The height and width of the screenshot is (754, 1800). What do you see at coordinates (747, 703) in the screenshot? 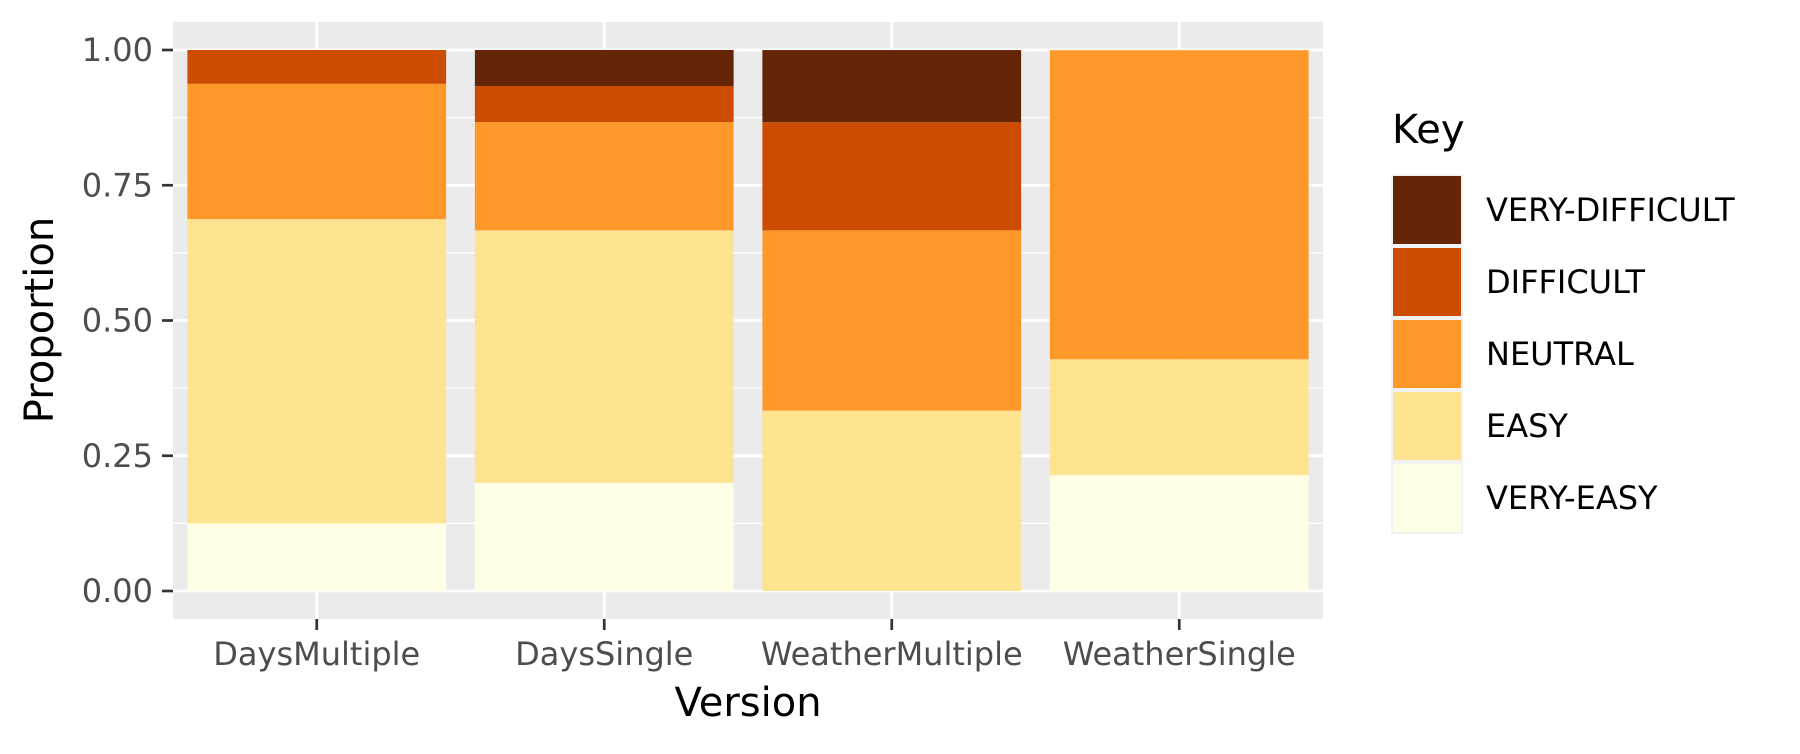
I see `x-axis-title: Version` at bounding box center [747, 703].